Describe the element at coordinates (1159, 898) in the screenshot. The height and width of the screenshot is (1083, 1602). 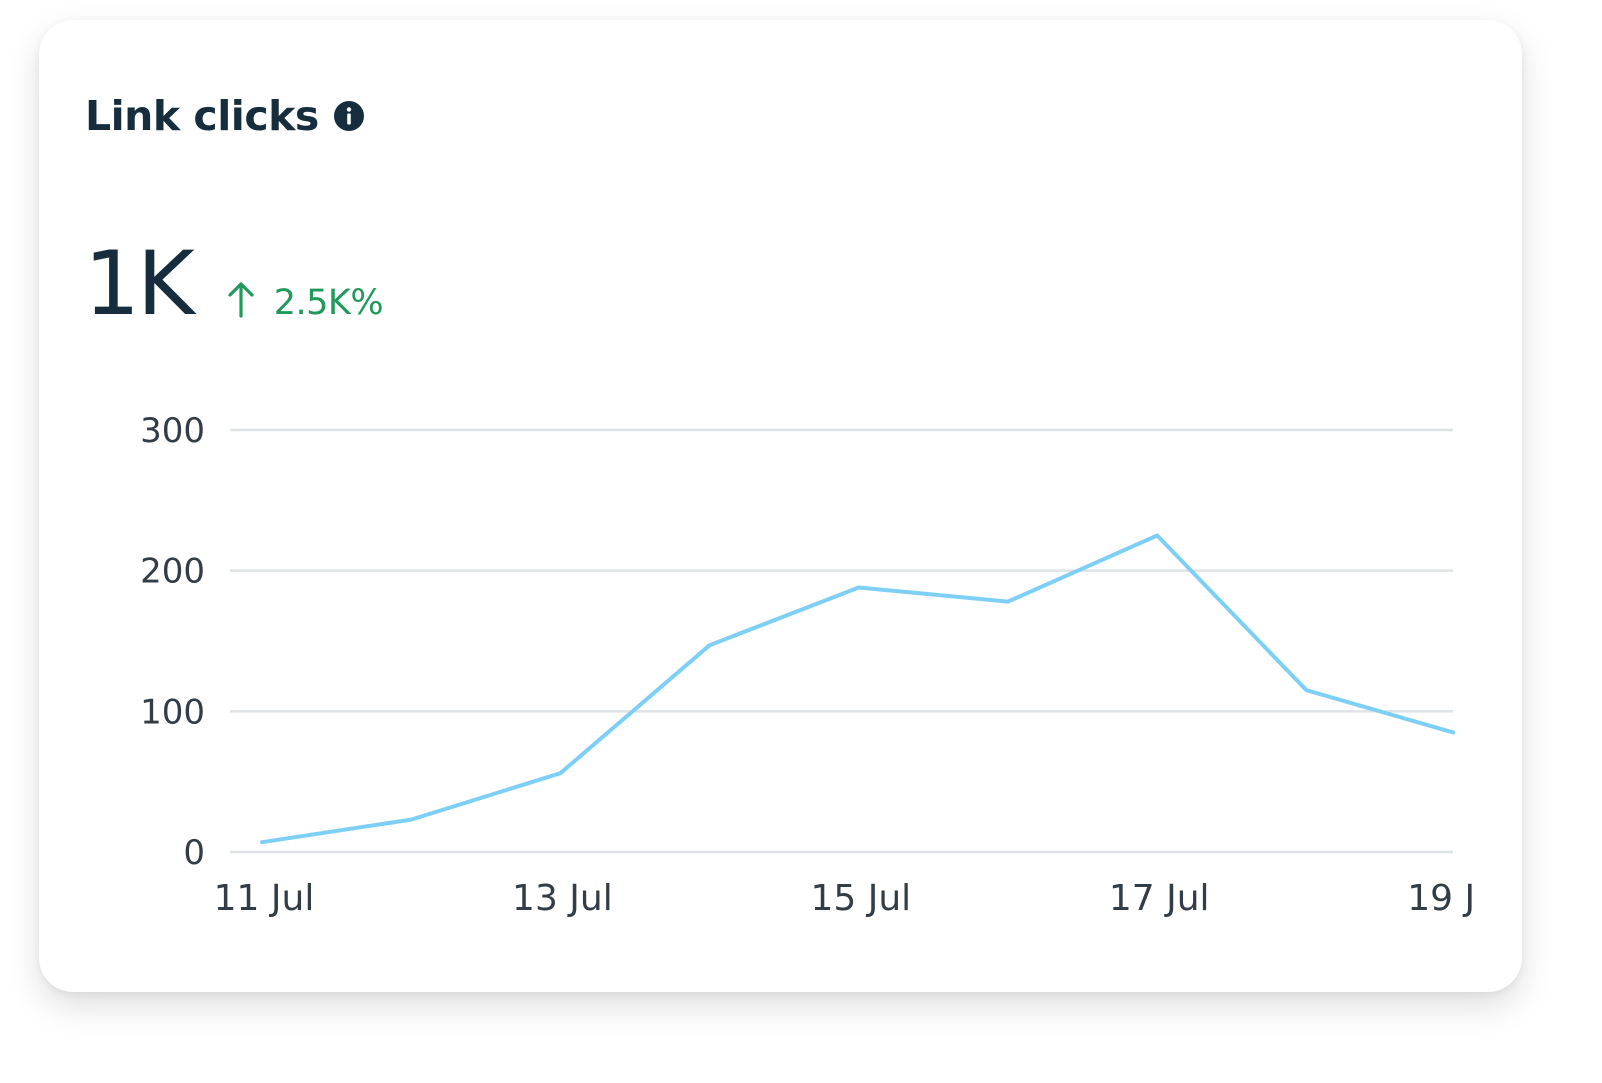
I see `x-tick-label: 17 Jul` at that location.